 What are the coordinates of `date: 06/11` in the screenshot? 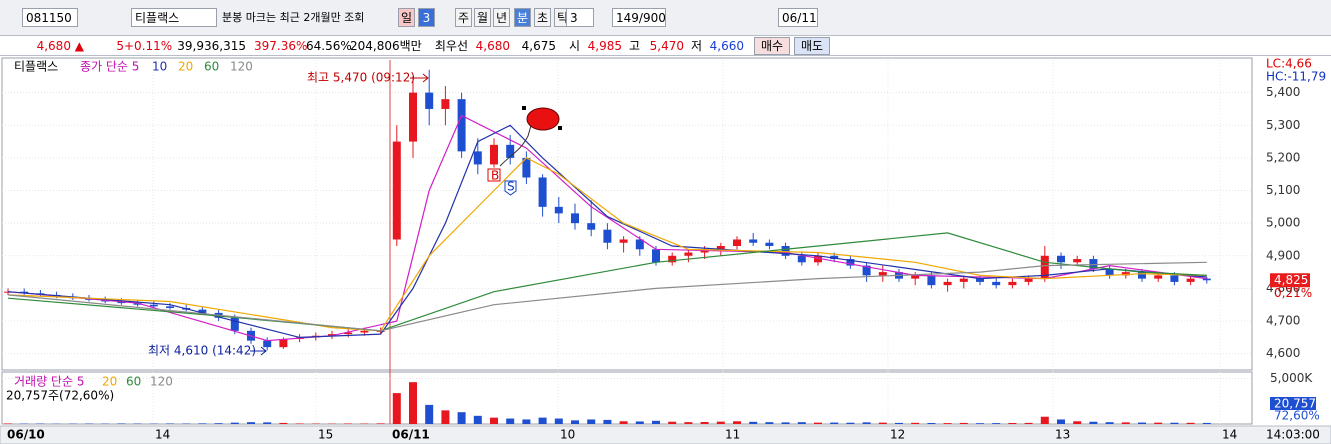 It's located at (798, 17).